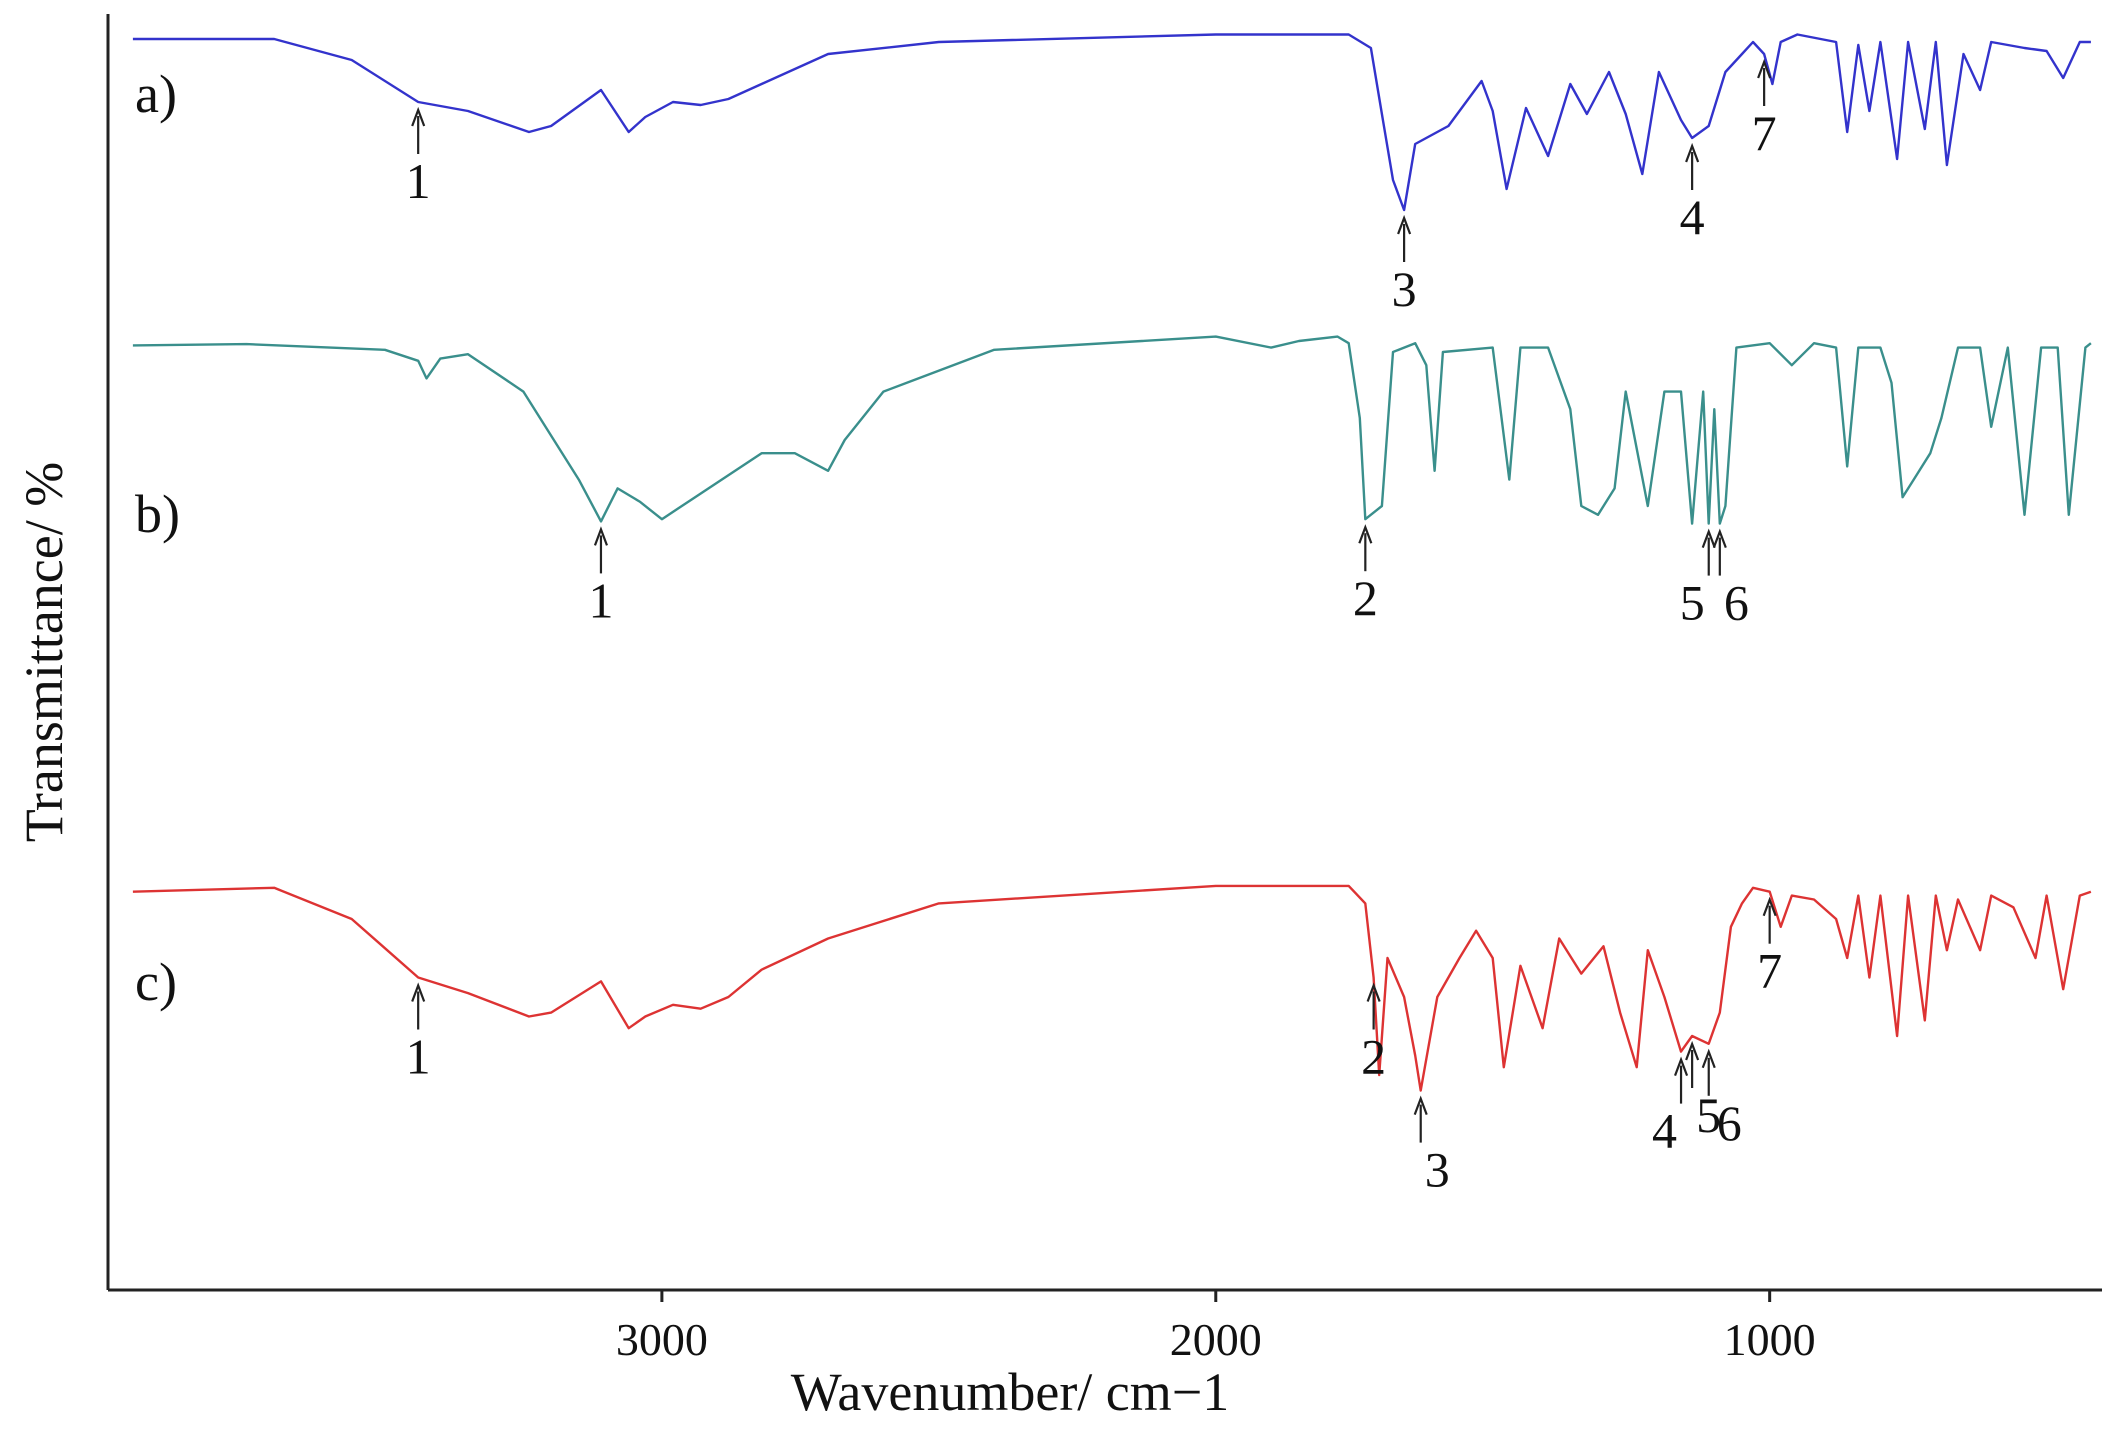  I want to click on peak-marker-c-6: 6, so click(1721, 1099).